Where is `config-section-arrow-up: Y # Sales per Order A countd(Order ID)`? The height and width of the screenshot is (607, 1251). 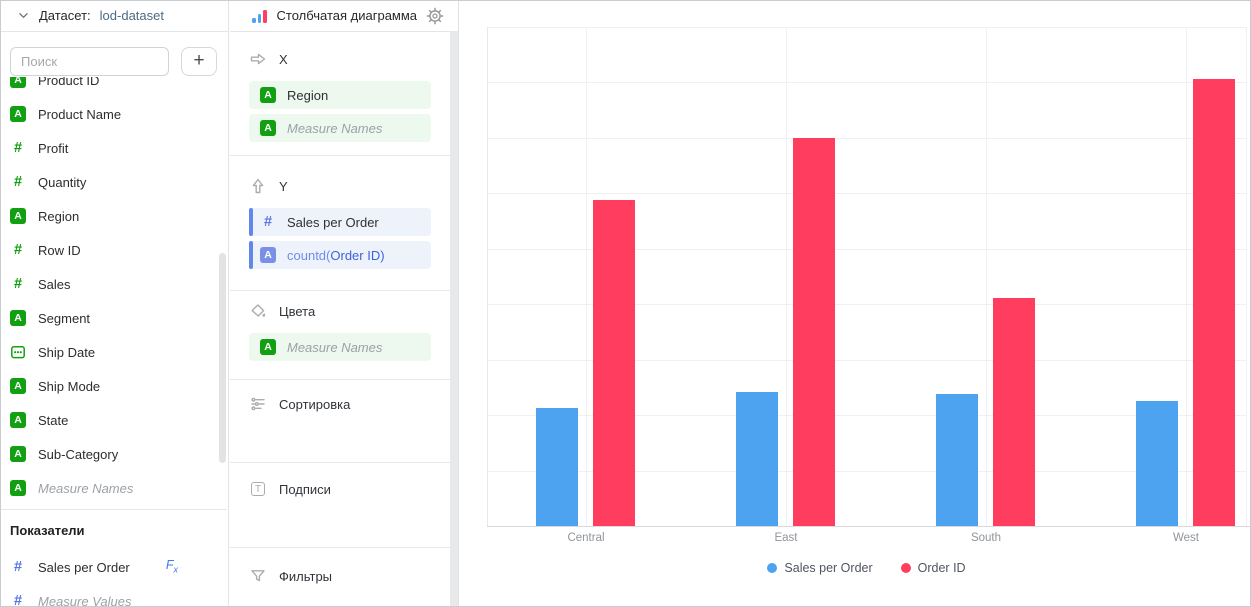 config-section-arrow-up: Y # Sales per Order A countd(Order ID) is located at coordinates (344, 222).